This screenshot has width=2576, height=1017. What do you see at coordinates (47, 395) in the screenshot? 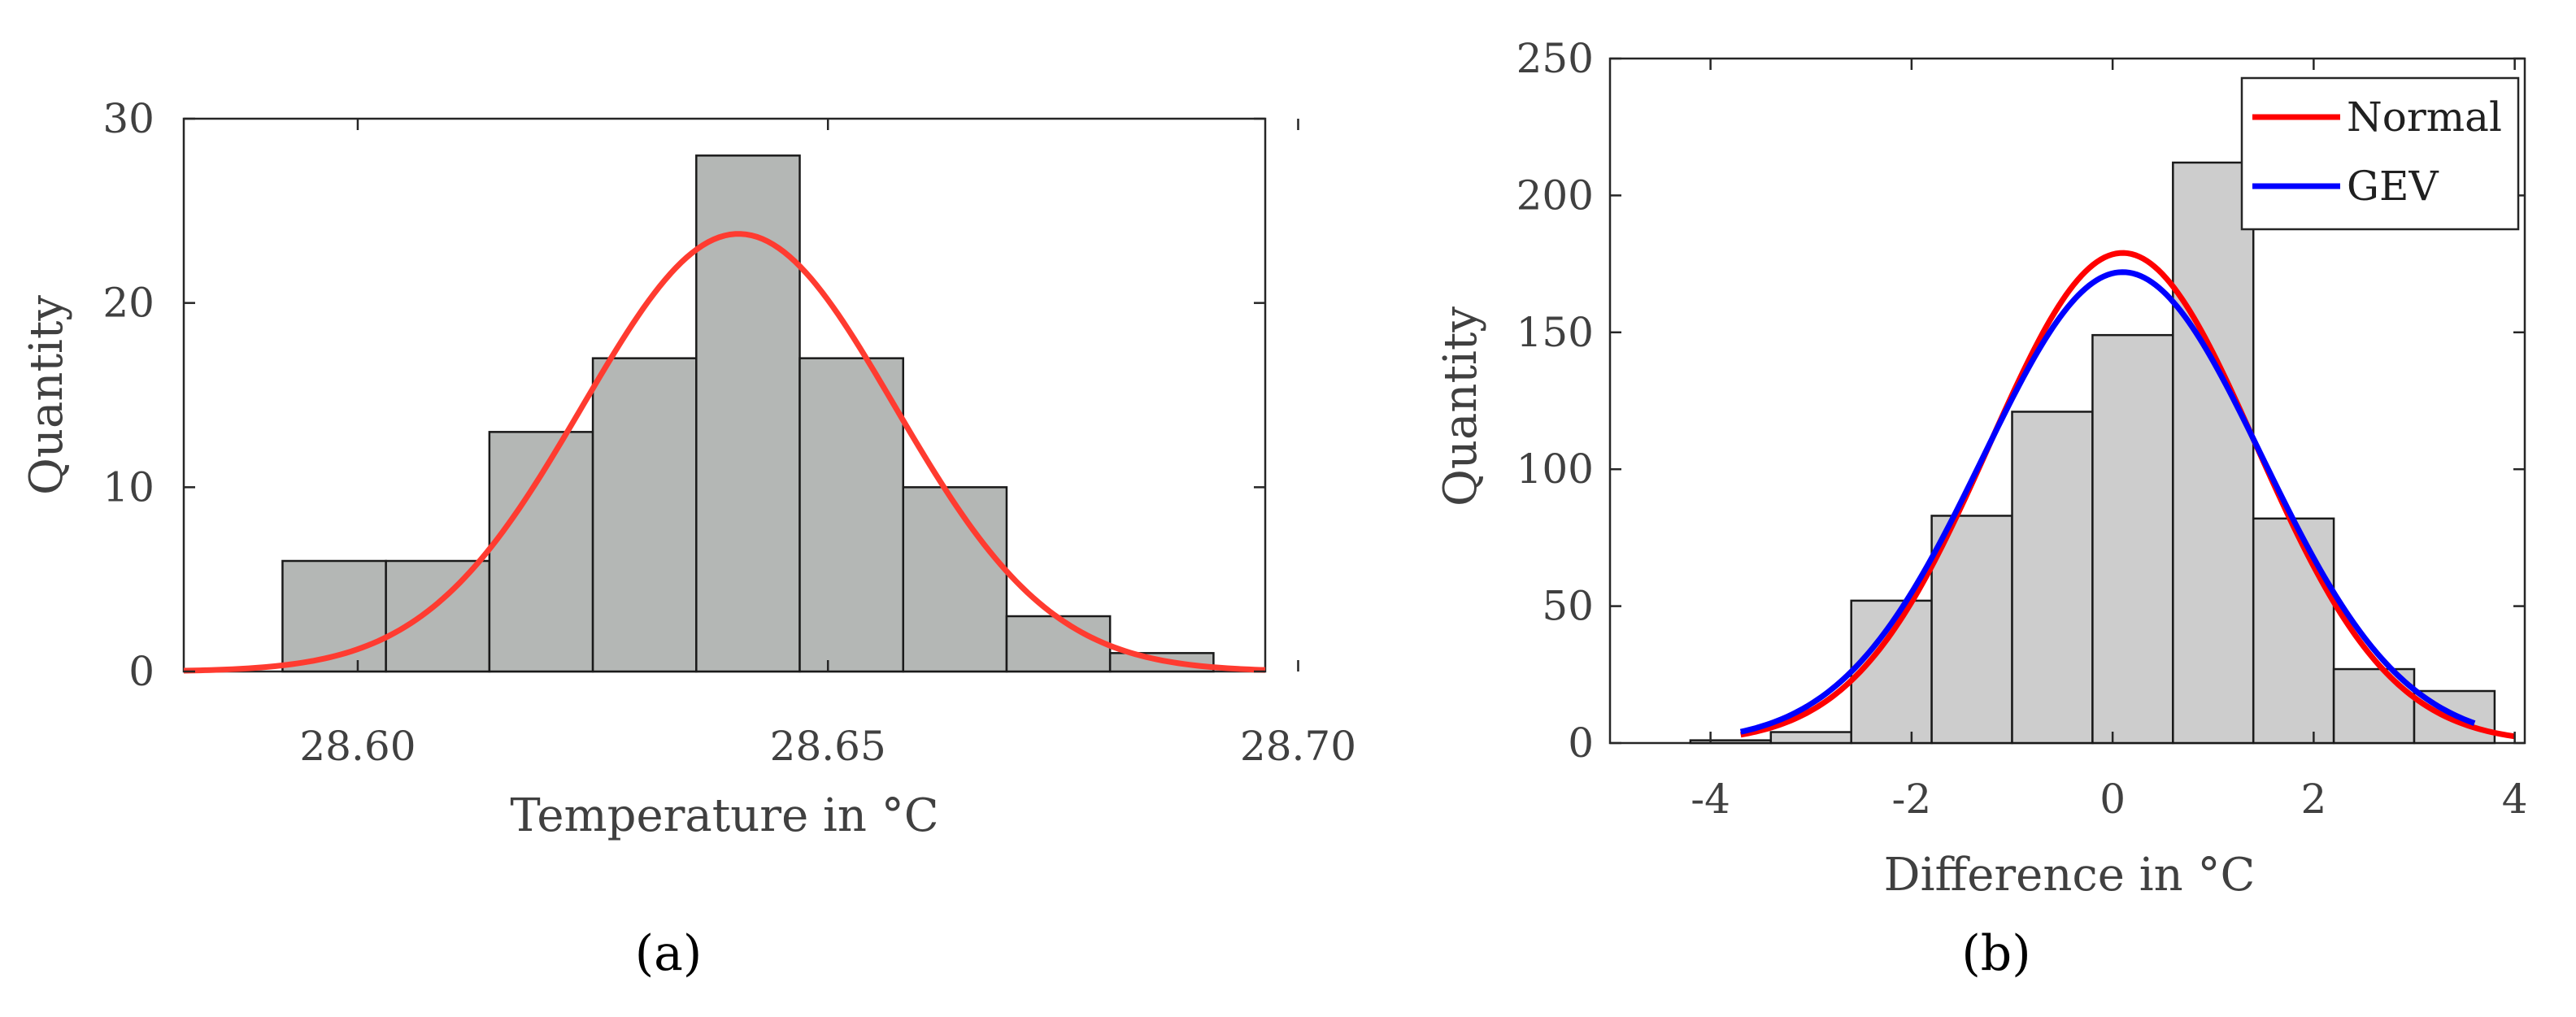
I see `panel-a-y-axis-label: Quantity` at bounding box center [47, 395].